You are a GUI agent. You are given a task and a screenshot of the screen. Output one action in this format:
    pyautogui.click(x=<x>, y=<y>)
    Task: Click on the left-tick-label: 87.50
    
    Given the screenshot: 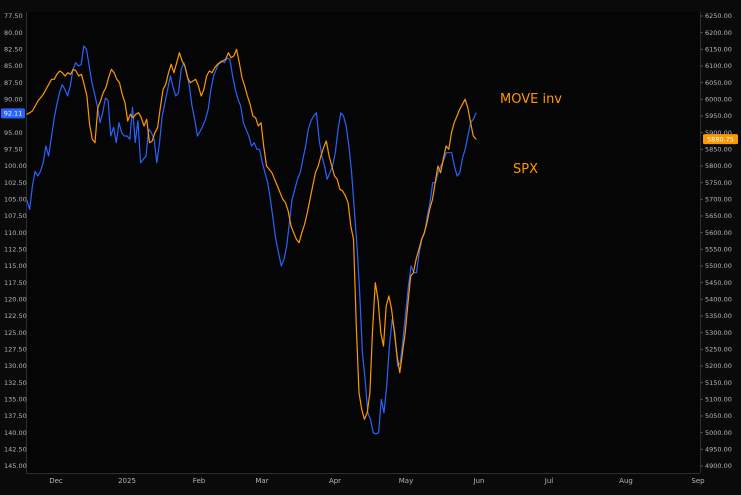 What is the action you would take?
    pyautogui.click(x=13, y=83)
    